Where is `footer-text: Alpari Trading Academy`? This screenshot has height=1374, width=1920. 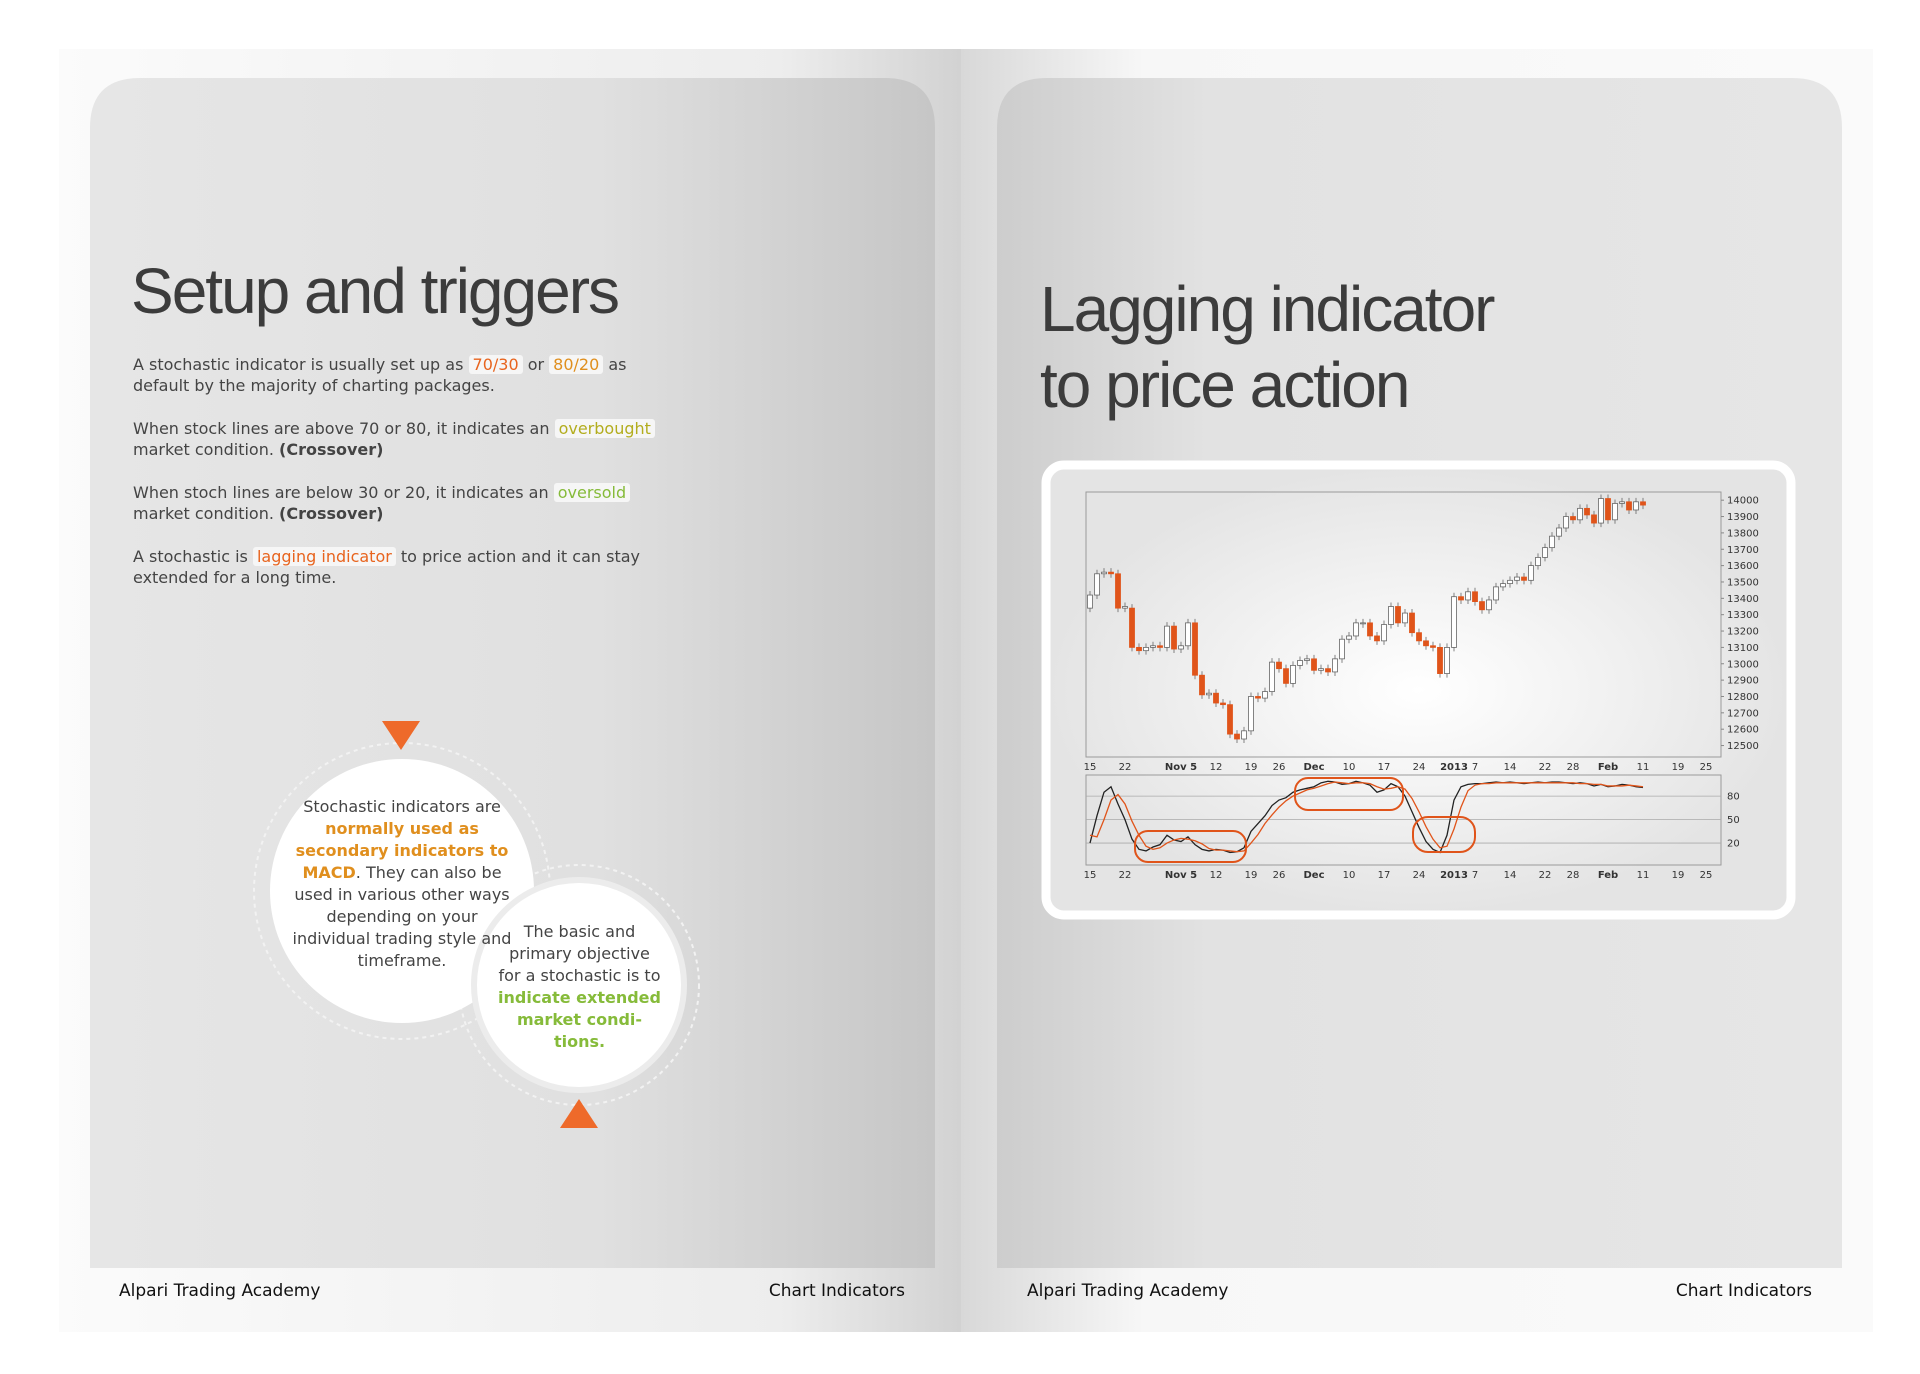 footer-text: Alpari Trading Academy is located at coordinates (1128, 1291).